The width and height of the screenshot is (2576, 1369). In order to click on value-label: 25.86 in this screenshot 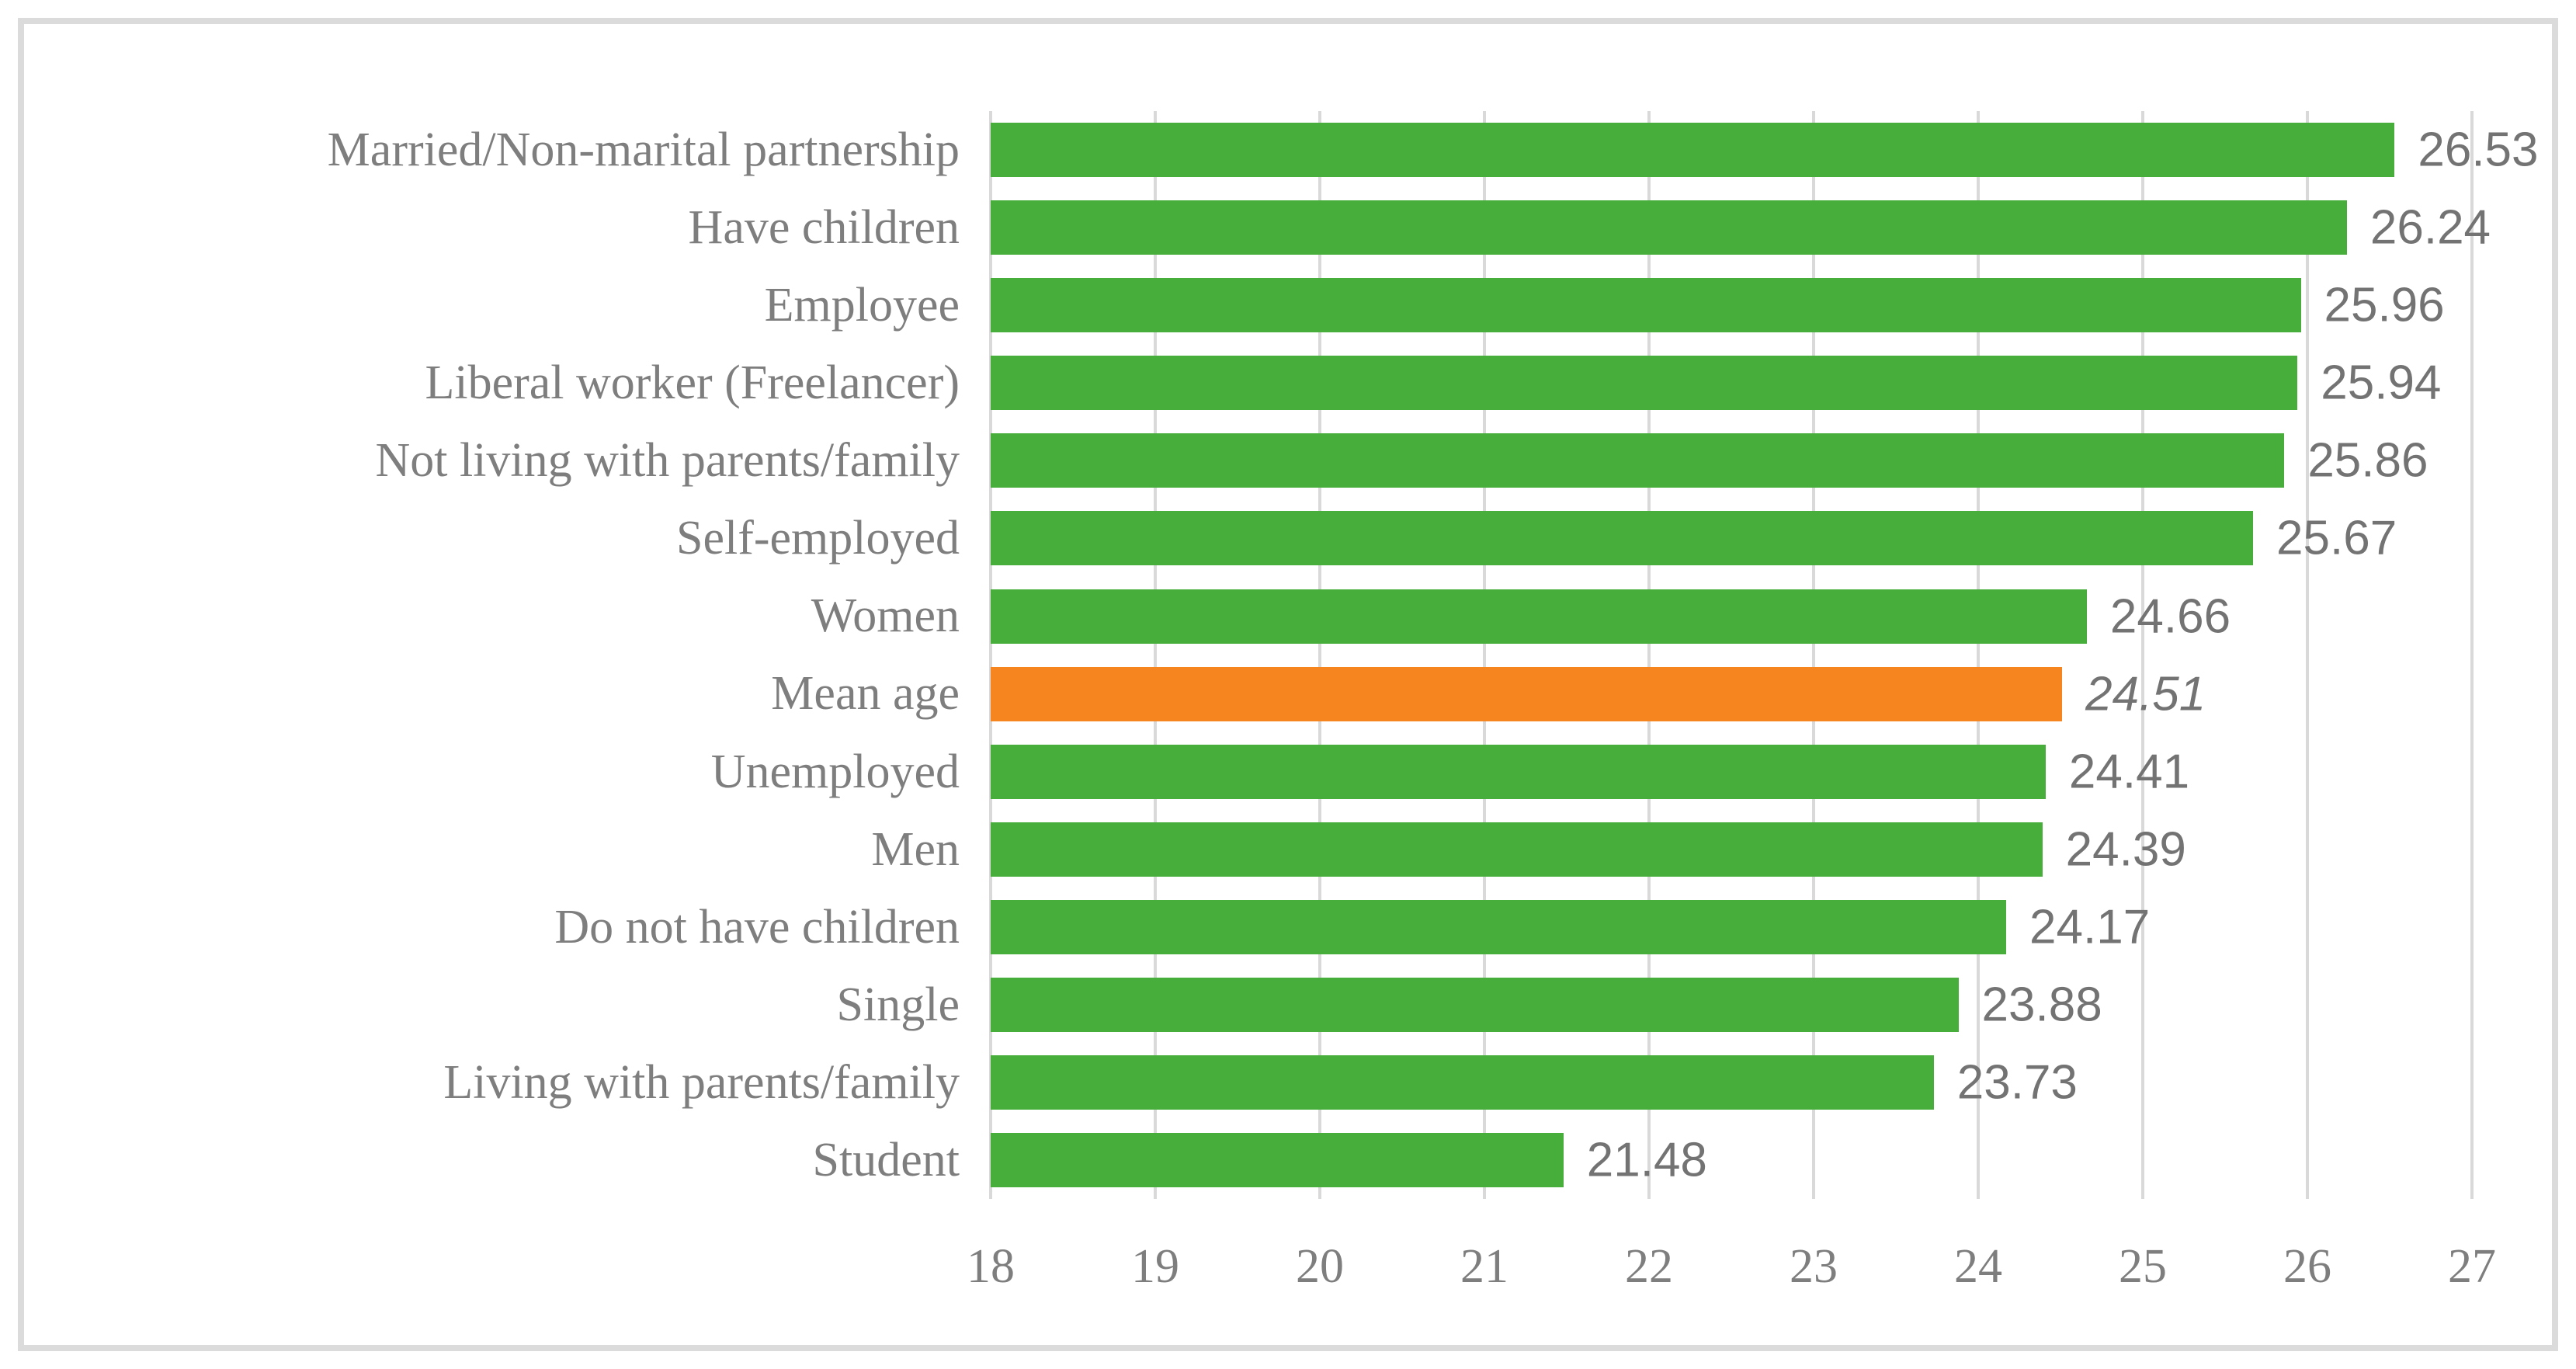, I will do `click(2367, 460)`.